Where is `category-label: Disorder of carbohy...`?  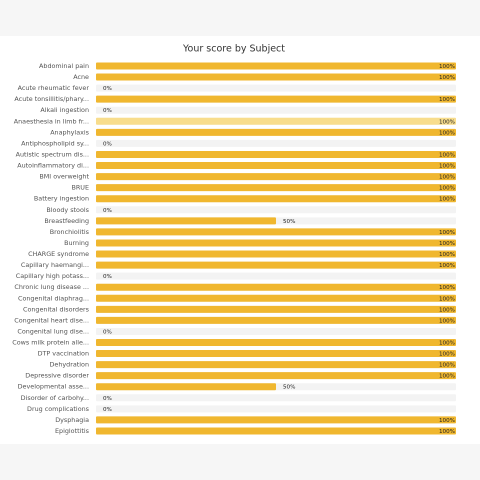
category-label: Disorder of carbohy... is located at coordinates (55, 398).